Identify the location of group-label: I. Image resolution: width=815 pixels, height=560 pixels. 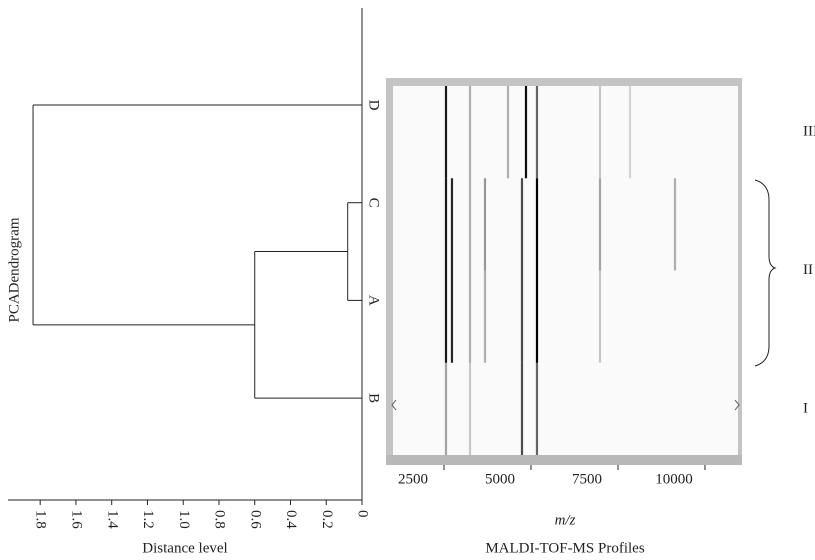
(805, 408).